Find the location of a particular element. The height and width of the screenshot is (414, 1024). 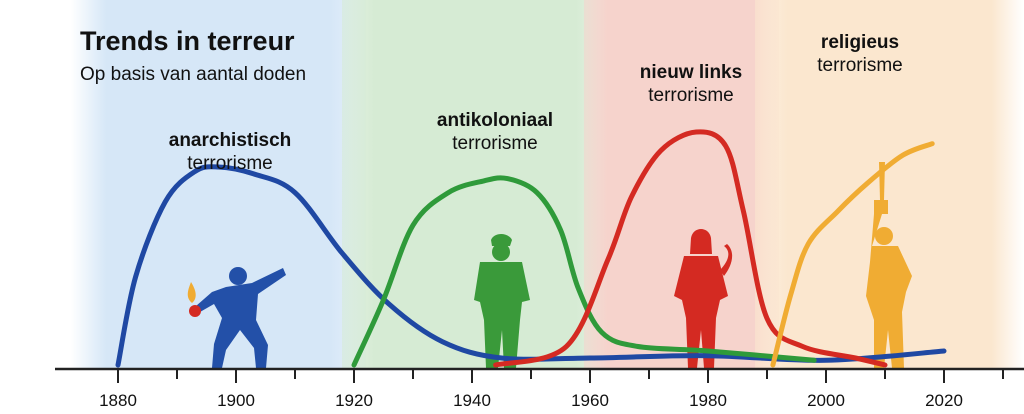

label-nieuw-links: nieuw links terrorisme is located at coordinates (691, 85).